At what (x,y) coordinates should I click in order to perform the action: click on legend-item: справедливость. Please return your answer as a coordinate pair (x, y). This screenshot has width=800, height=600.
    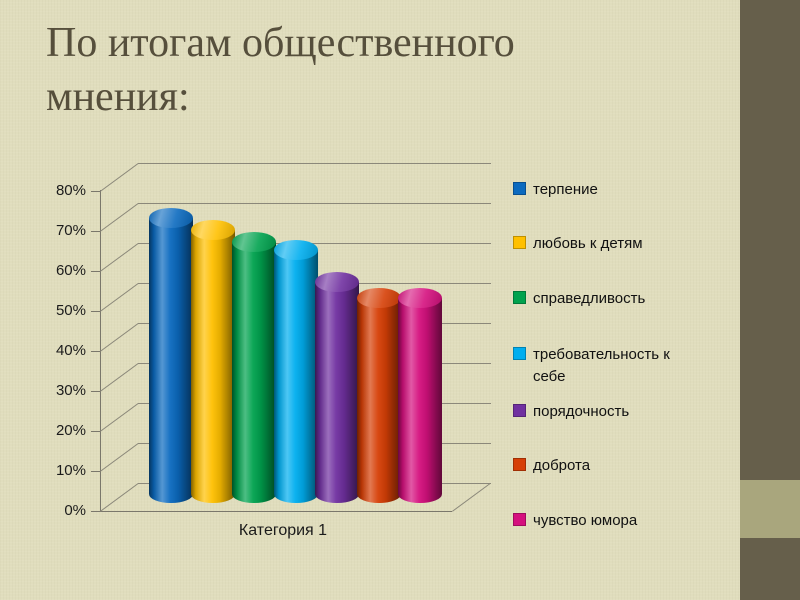
    Looking at the image, I should click on (602, 299).